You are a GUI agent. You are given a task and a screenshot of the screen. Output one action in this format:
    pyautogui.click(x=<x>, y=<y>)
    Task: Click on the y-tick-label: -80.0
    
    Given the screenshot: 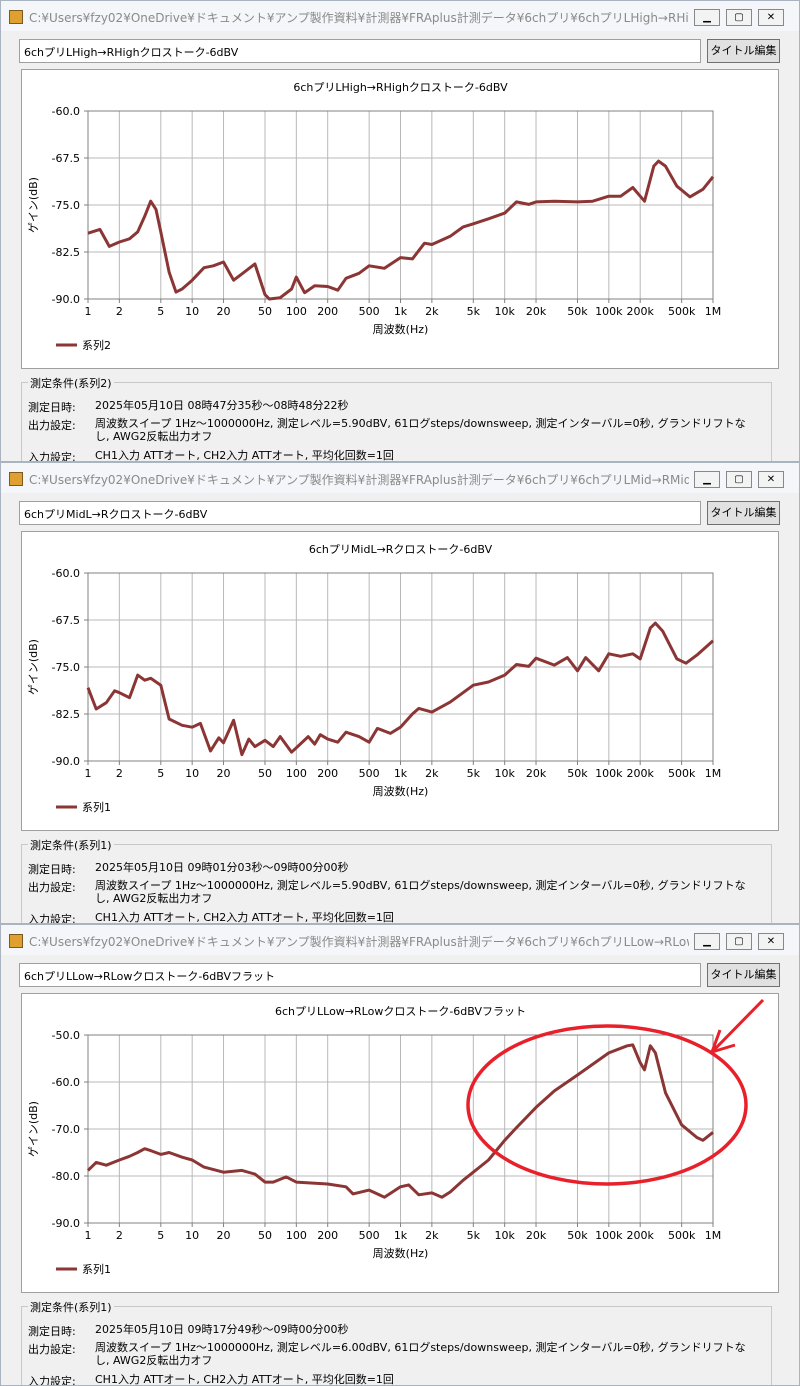 What is the action you would take?
    pyautogui.click(x=66, y=1176)
    